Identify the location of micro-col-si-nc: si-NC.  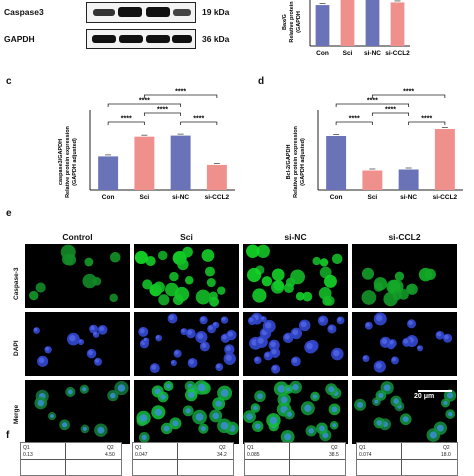
(295, 237).